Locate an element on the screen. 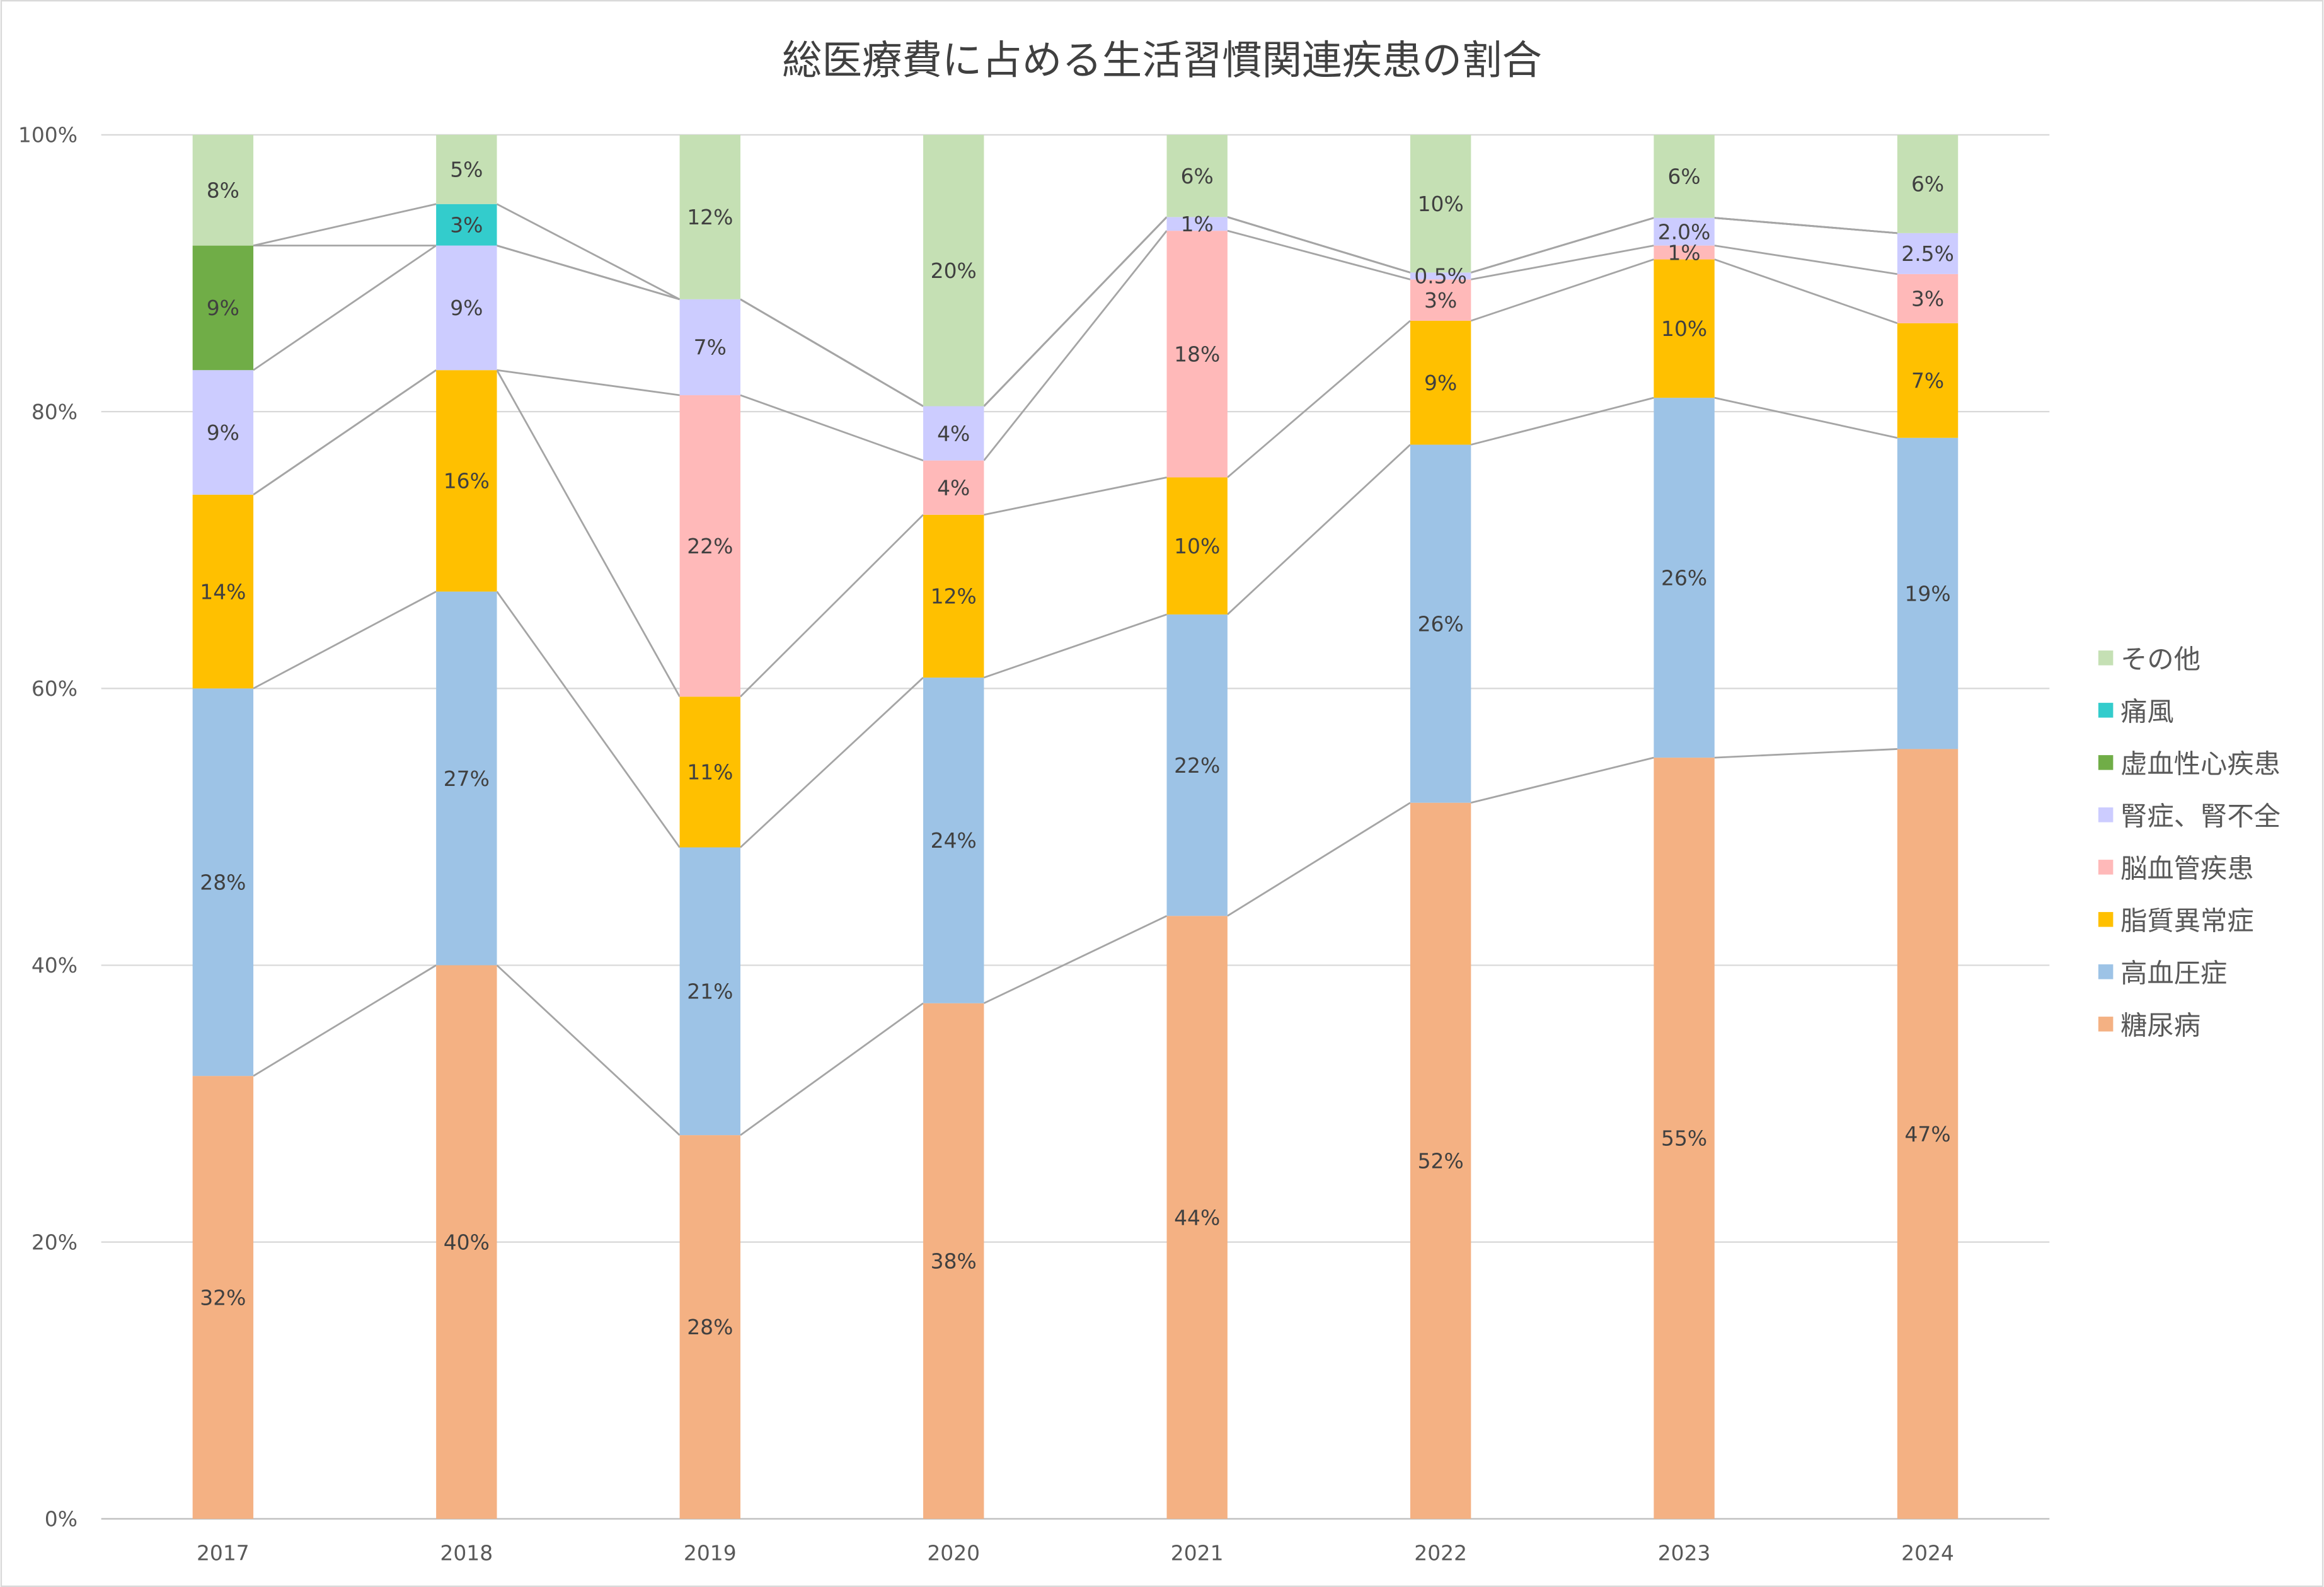  y-tick-label: 100% is located at coordinates (48, 135).